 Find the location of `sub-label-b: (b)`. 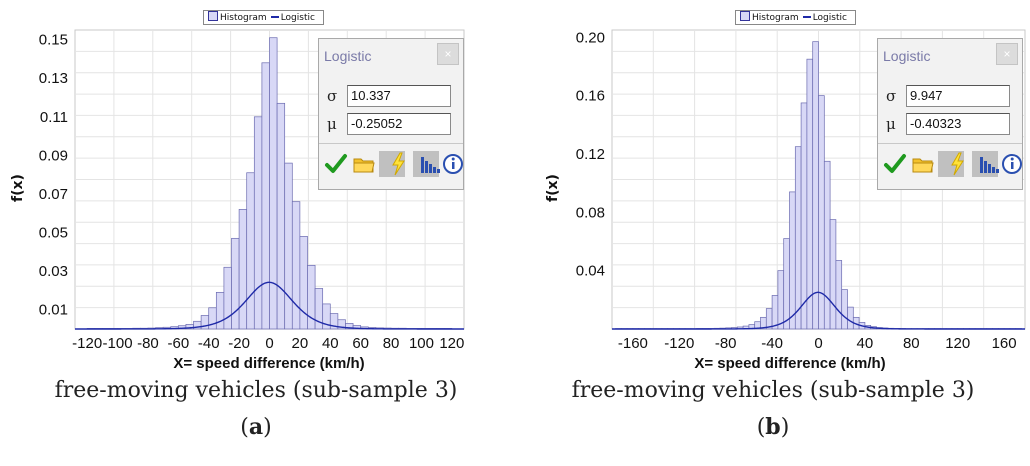

sub-label-b: (b) is located at coordinates (773, 427).